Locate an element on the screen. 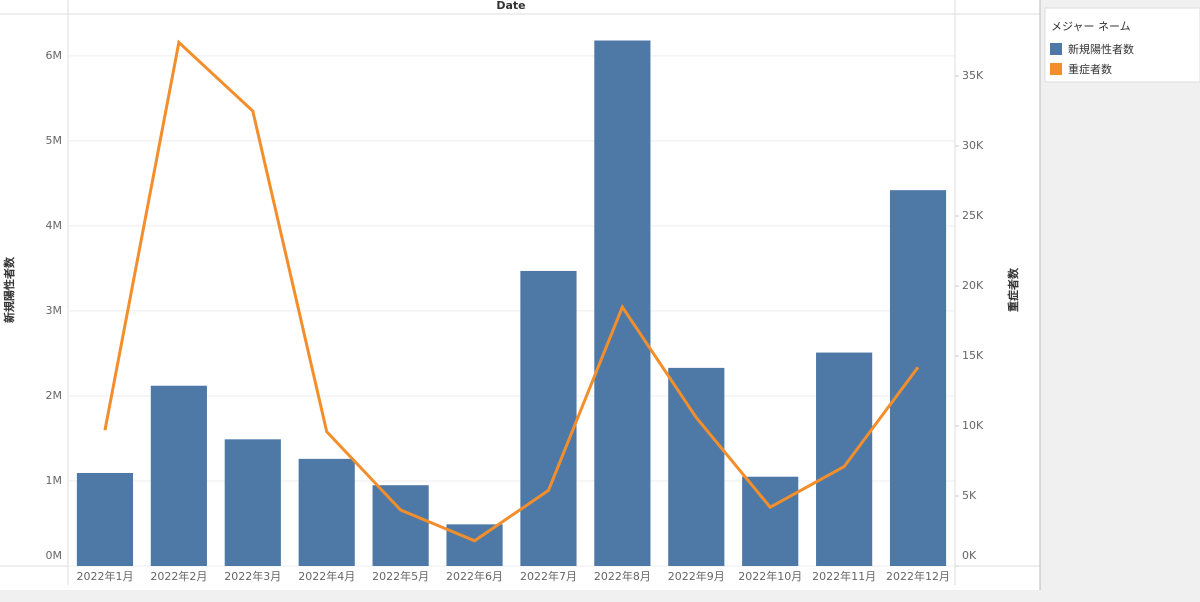  bottom-strip is located at coordinates (520, 596).